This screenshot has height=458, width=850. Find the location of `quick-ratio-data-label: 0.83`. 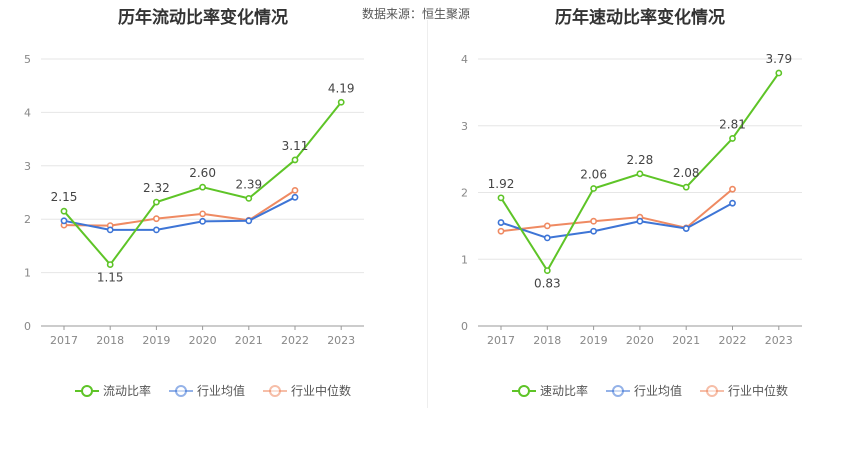

quick-ratio-data-label: 0.83 is located at coordinates (547, 284).